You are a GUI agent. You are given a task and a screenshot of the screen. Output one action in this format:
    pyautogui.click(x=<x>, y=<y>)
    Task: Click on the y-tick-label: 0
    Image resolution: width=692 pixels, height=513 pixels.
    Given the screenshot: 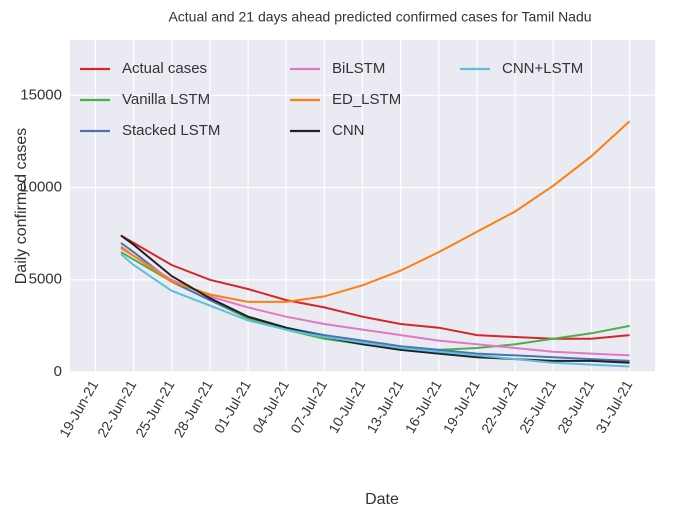 What is the action you would take?
    pyautogui.click(x=58, y=371)
    